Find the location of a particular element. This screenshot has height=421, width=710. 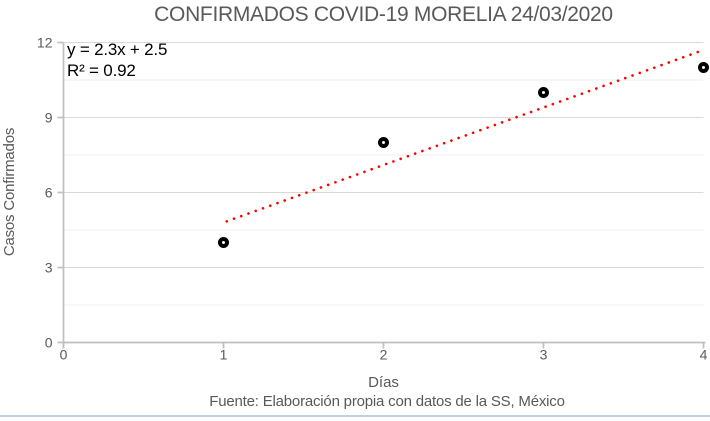

x-tick-label: 2 is located at coordinates (384, 355).